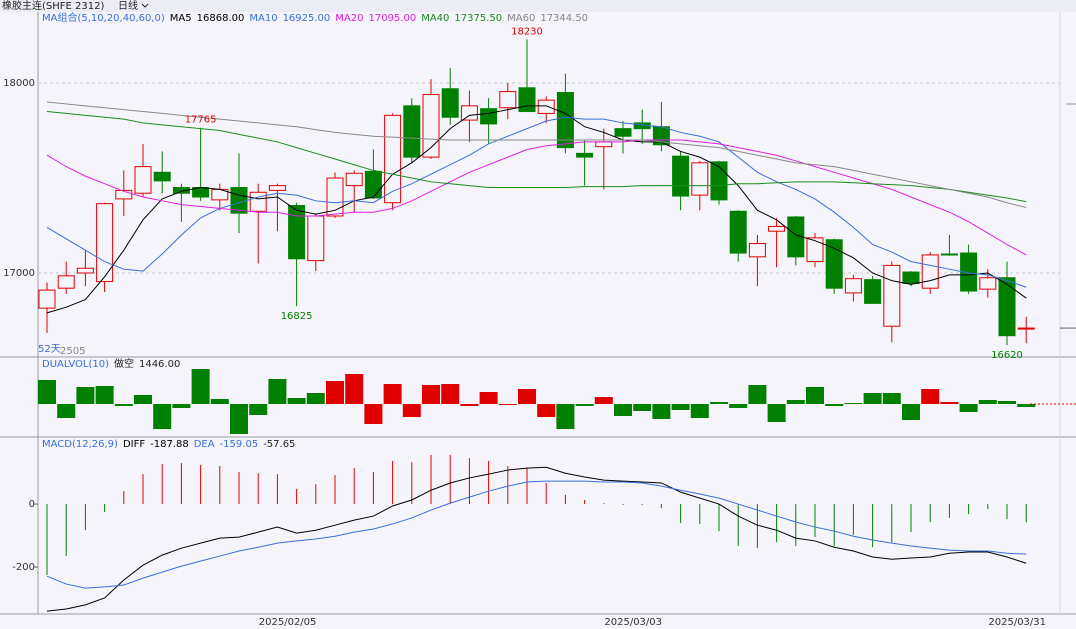  What do you see at coordinates (392, 18) in the screenshot?
I see `legend-value: 17095.00` at bounding box center [392, 18].